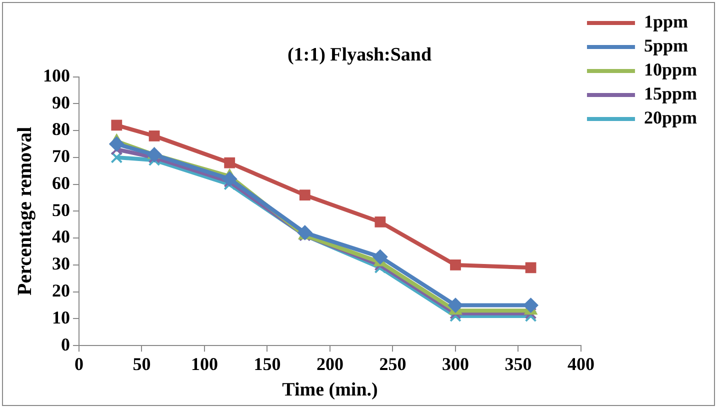 Image resolution: width=717 pixels, height=408 pixels. What do you see at coordinates (204, 364) in the screenshot?
I see `x-tick-label: 100` at bounding box center [204, 364].